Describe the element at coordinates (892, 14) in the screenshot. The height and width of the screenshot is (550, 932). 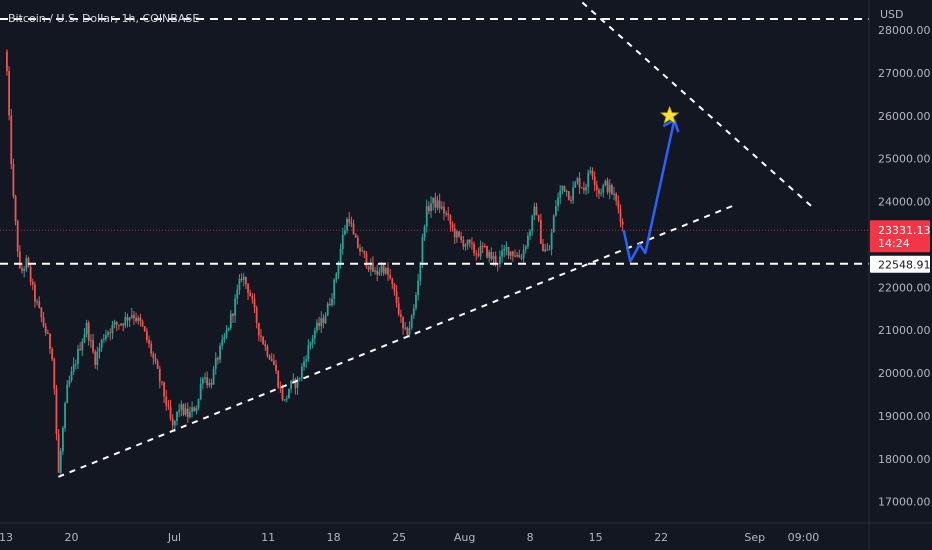
I see `currency-label: USD` at that location.